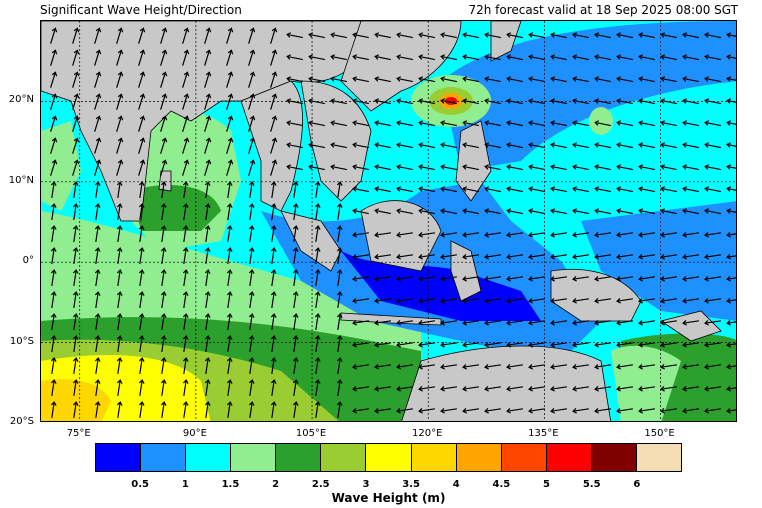 This screenshot has height=508, width=762. Describe the element at coordinates (501, 484) in the screenshot. I see `colorbar-tick-label: 4.5` at that location.